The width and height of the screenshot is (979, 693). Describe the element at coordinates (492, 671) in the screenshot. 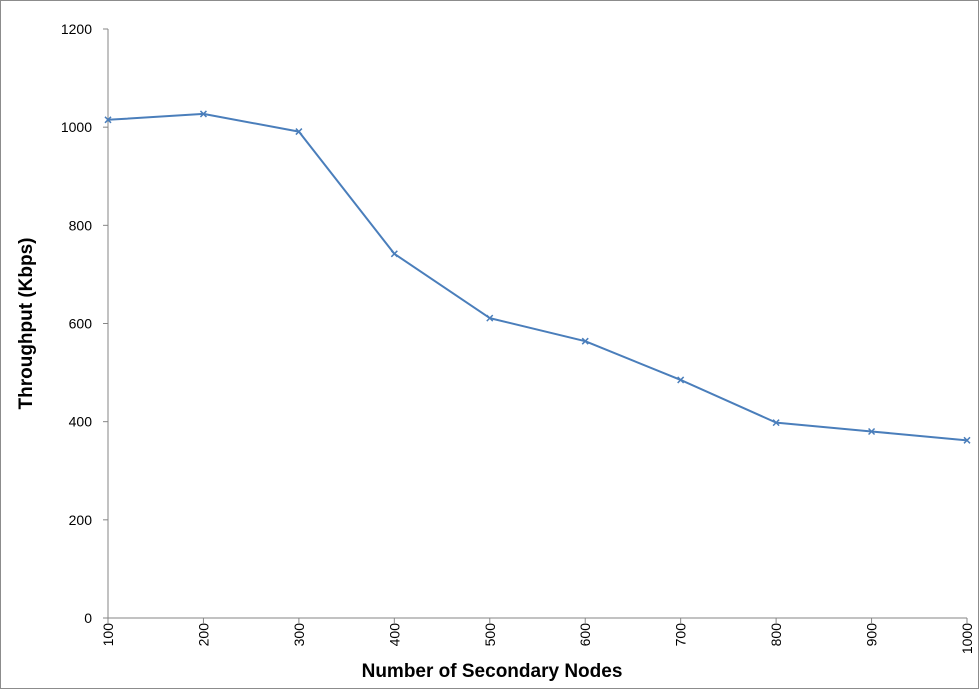

I see `x-axis-title: Number of Secondary Nodes` at that location.